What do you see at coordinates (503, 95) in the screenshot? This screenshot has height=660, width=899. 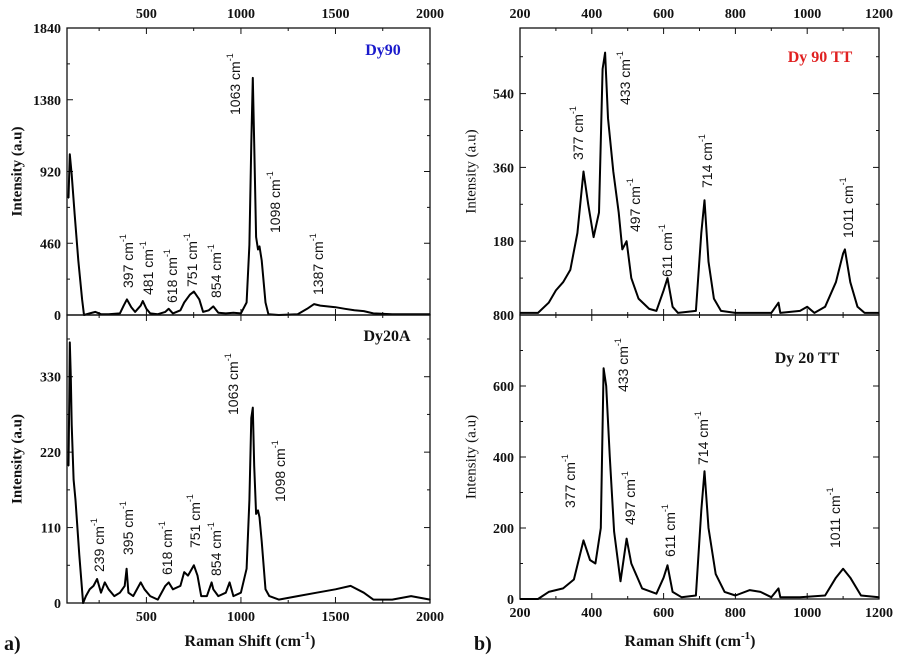 I see `y-tick-label: 540` at bounding box center [503, 95].